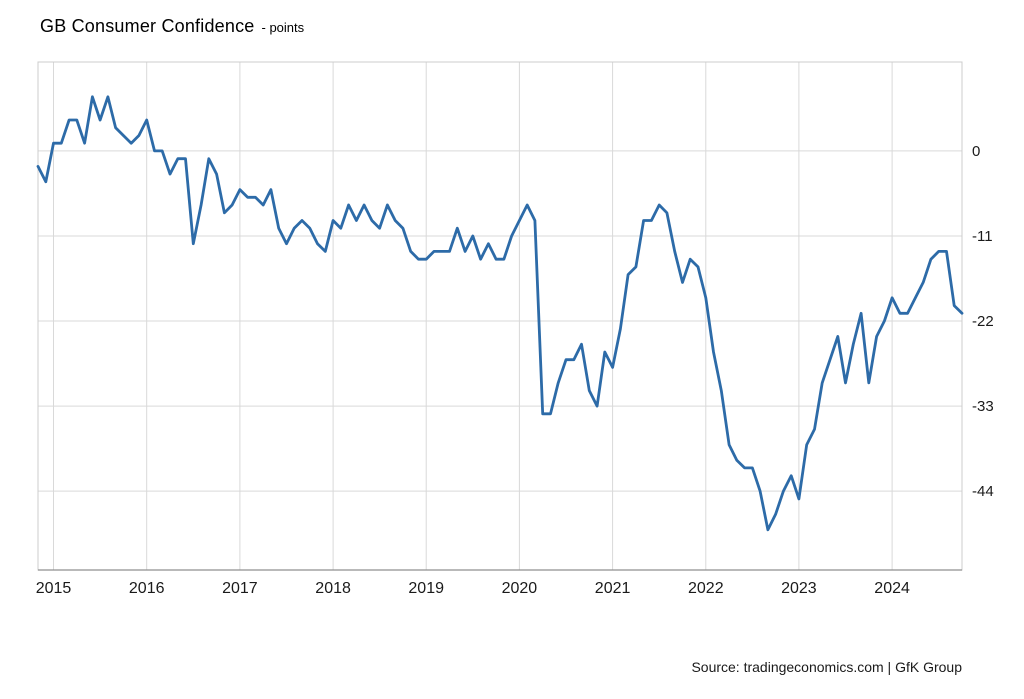  Describe the element at coordinates (706, 588) in the screenshot. I see `x-axis-tick-label: 2022` at that location.